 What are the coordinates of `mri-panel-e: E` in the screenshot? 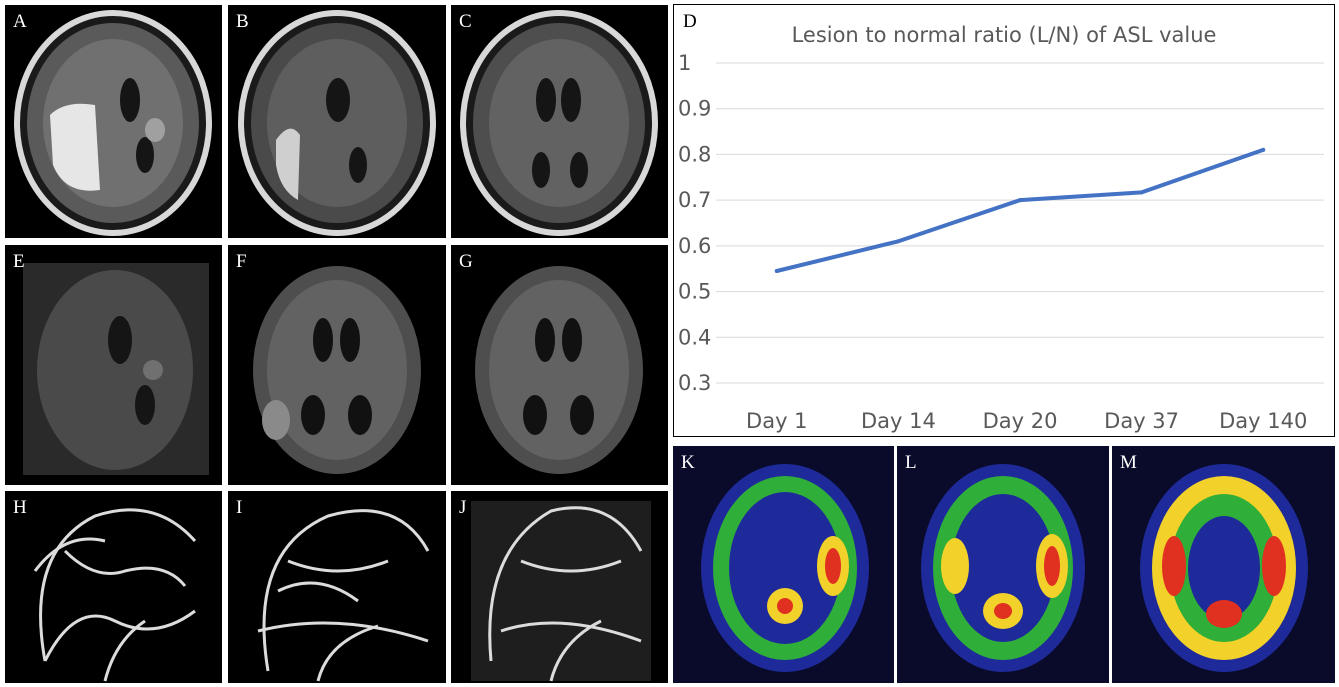 It's located at (113, 365).